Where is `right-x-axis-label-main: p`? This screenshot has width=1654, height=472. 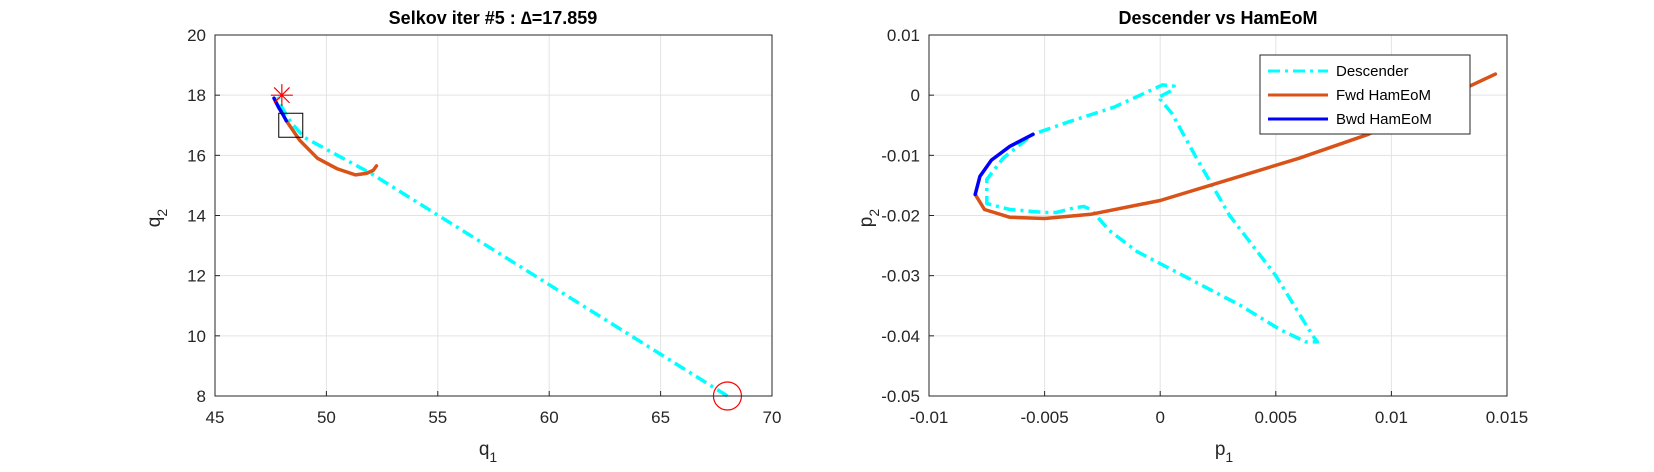
right-x-axis-label-main: p is located at coordinates (1220, 449).